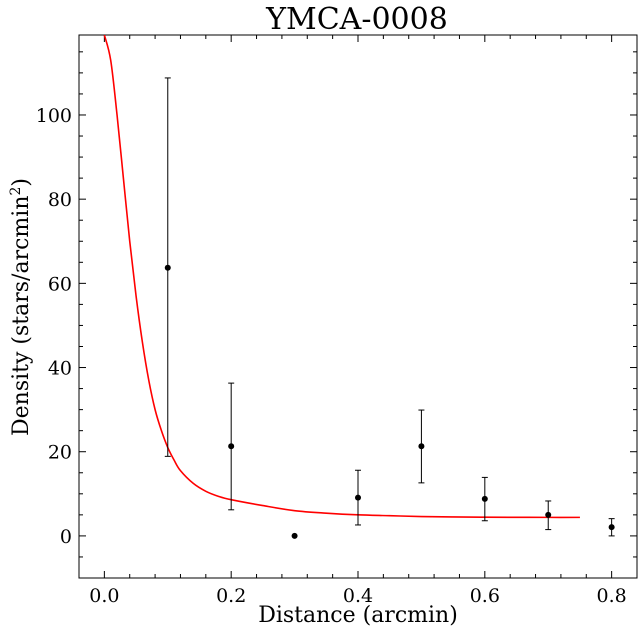 The image size is (644, 633). I want to click on y-tick-label: 60, so click(60, 284).